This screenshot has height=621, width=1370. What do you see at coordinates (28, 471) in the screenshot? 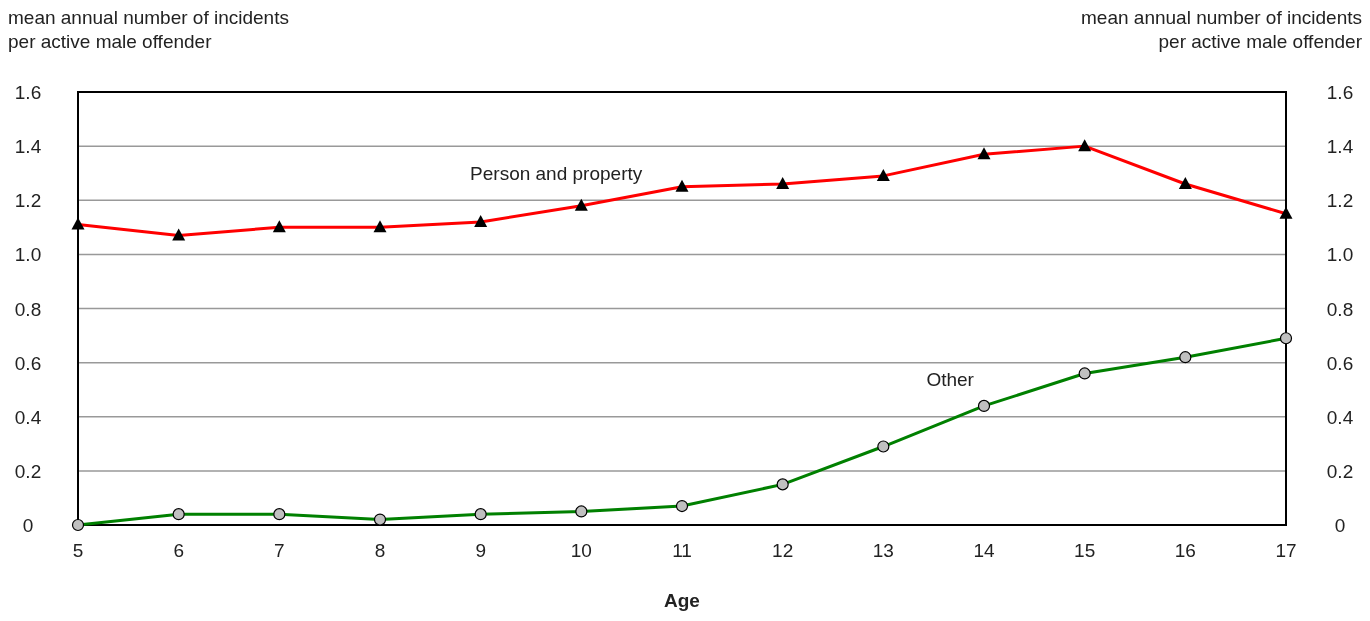
I see `y-tick-label: 0.2` at bounding box center [28, 471].